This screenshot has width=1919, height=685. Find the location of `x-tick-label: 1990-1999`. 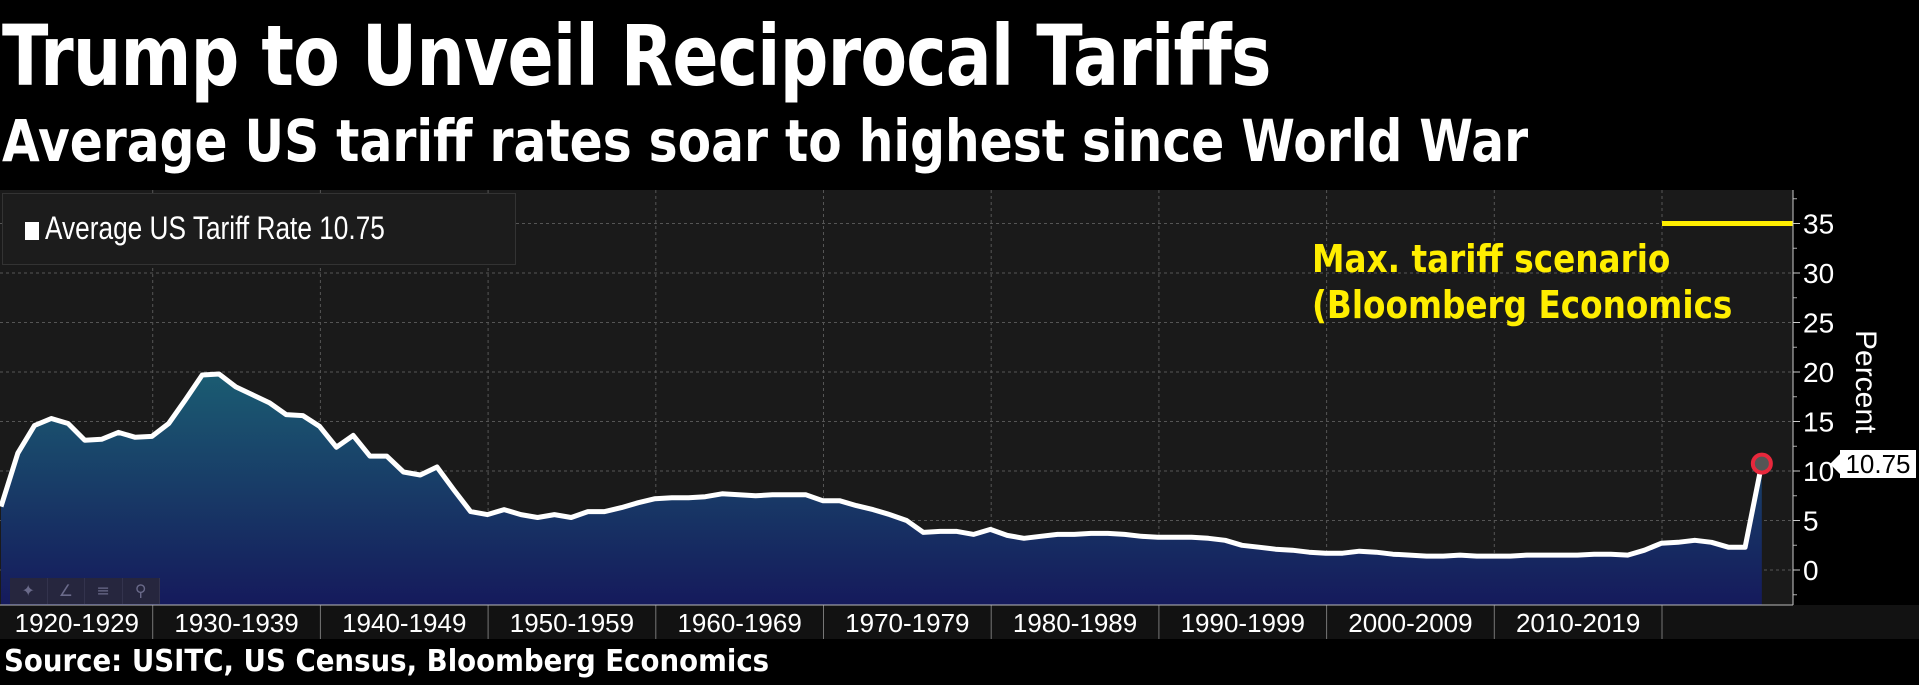

x-tick-label: 1990-1999 is located at coordinates (1243, 623).